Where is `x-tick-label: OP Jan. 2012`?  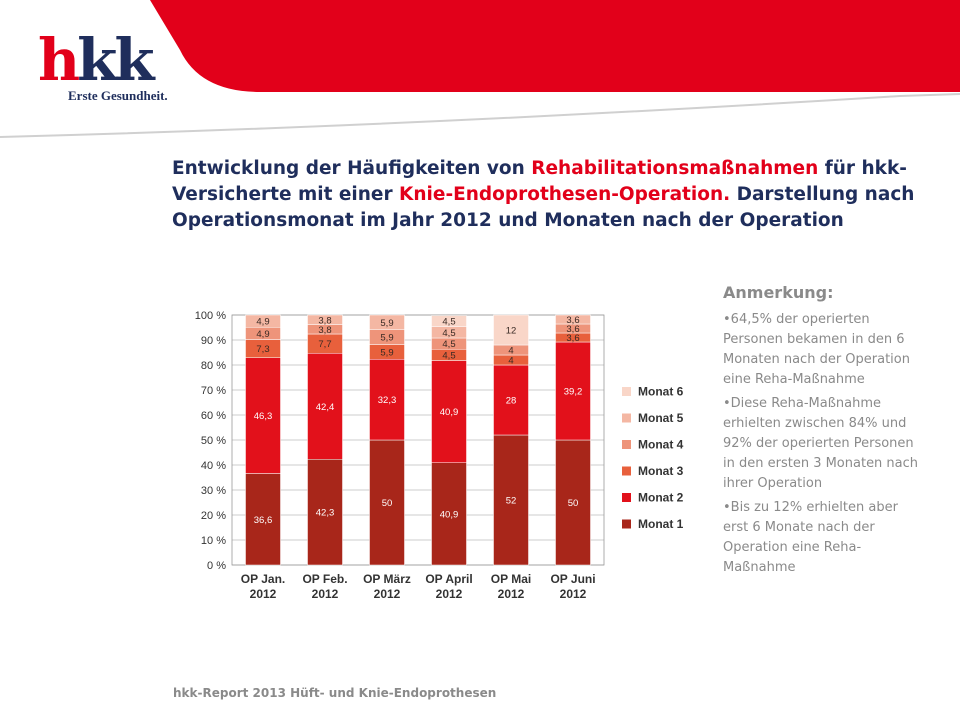 x-tick-label: OP Jan. 2012 is located at coordinates (263, 586).